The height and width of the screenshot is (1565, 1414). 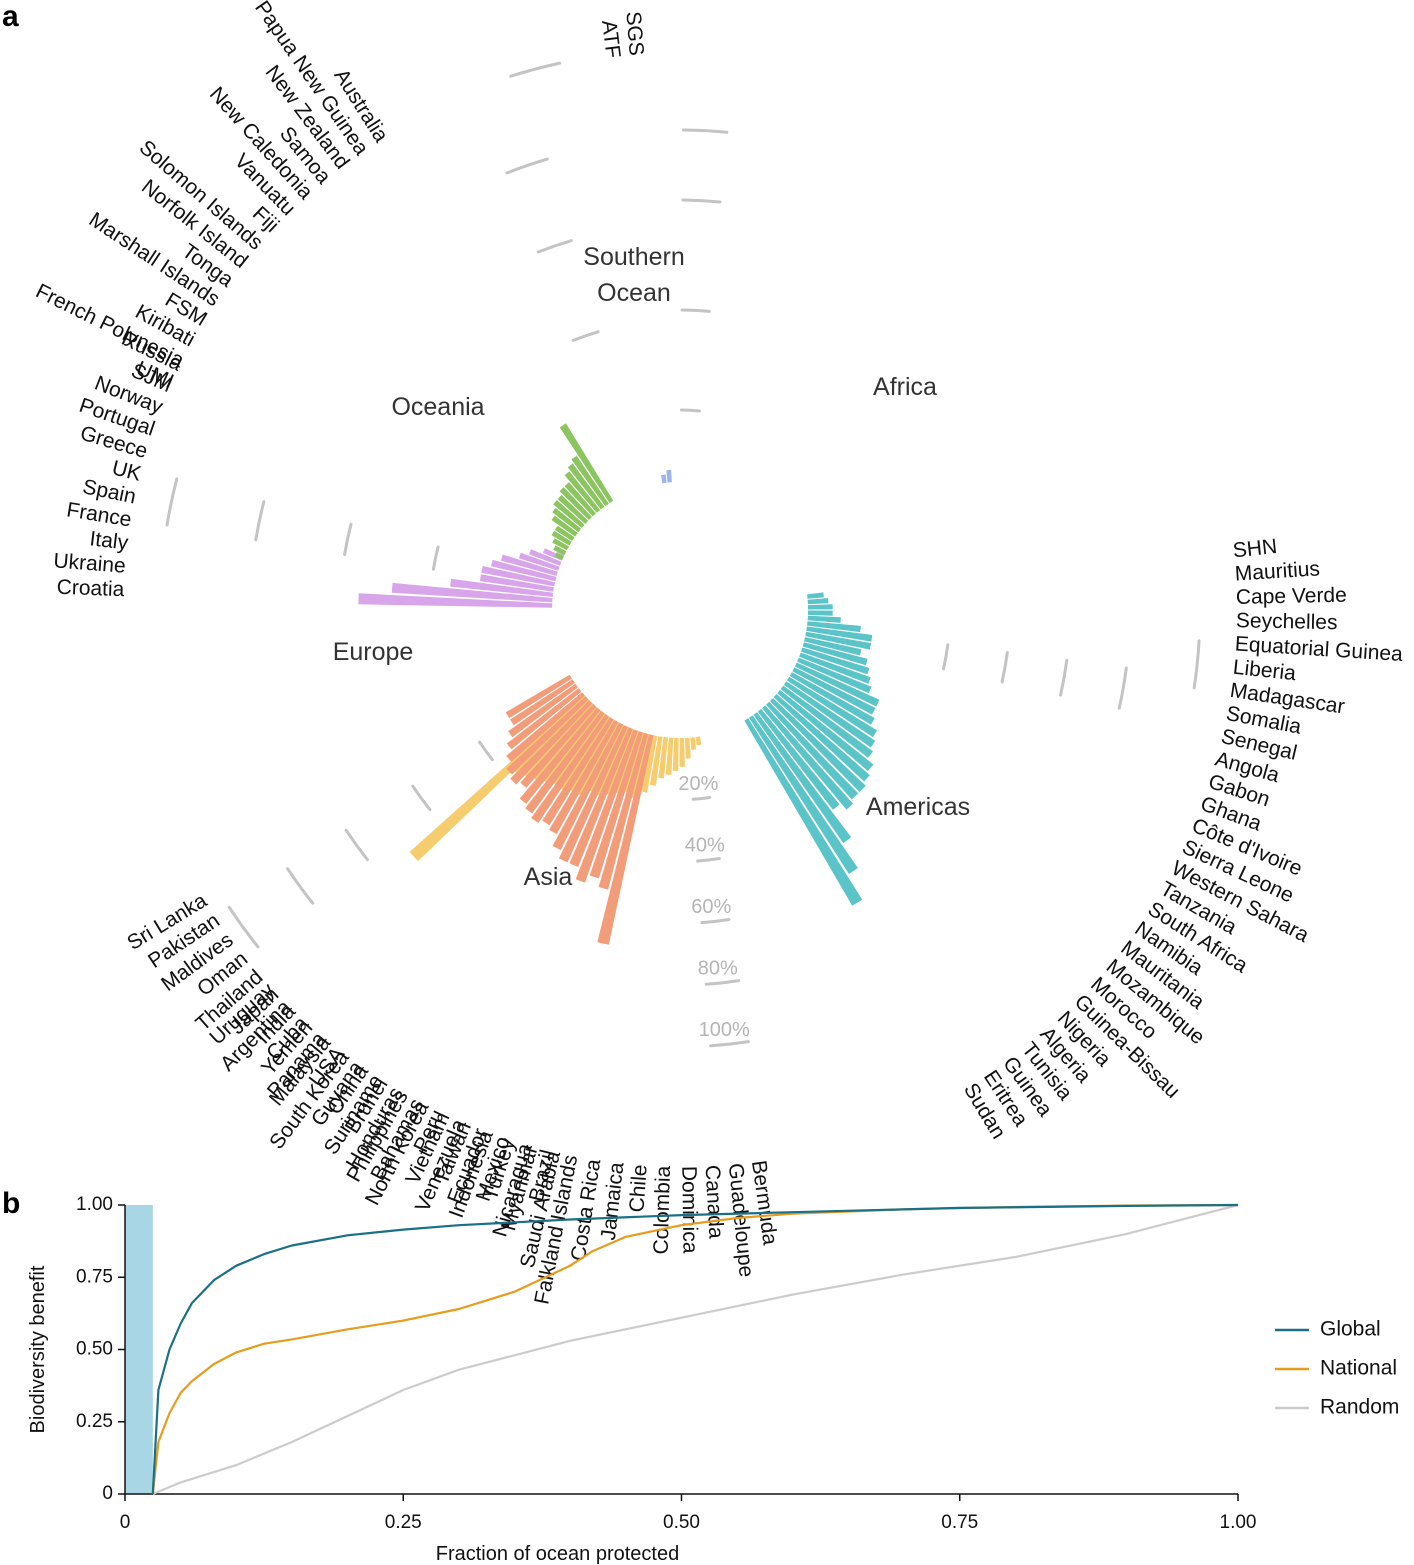 I want to click on percent-ring-label: 100%, so click(x=724, y=1030).